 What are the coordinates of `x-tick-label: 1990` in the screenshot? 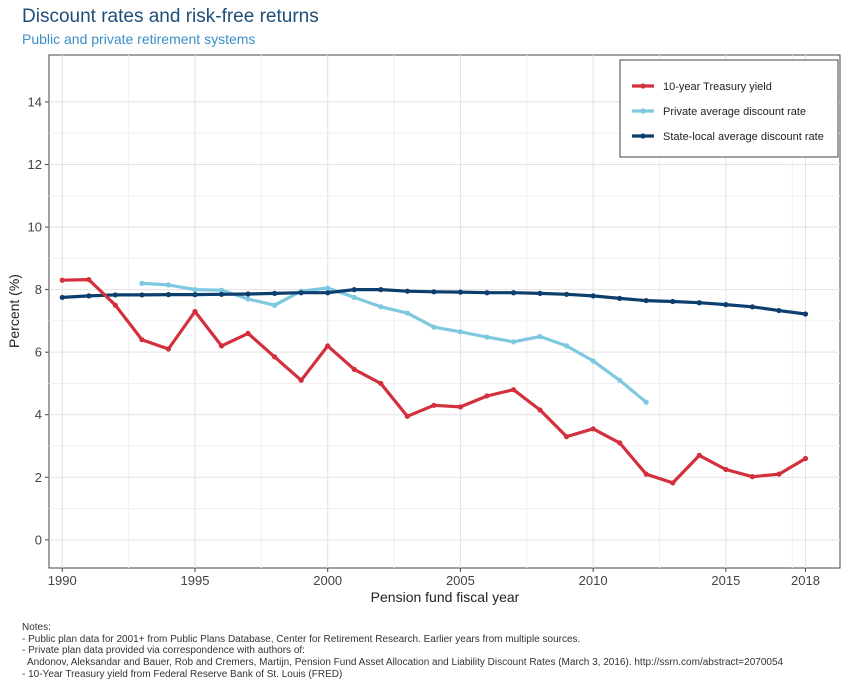 It's located at (62, 580).